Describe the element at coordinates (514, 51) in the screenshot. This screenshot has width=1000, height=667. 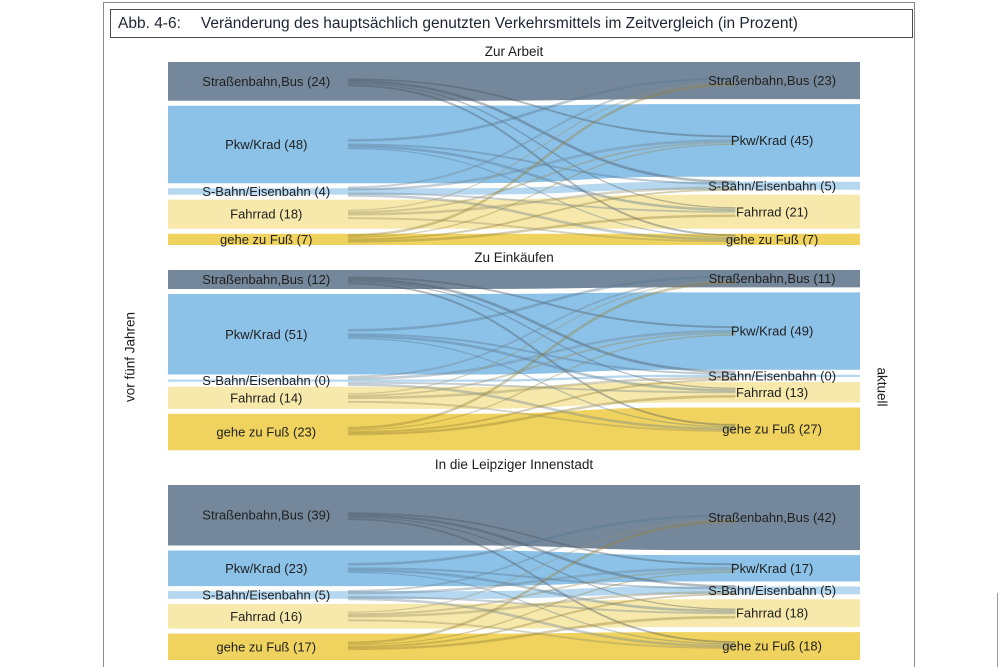
I see `panel-title-zur-arbeit: Zur Arbeit` at that location.